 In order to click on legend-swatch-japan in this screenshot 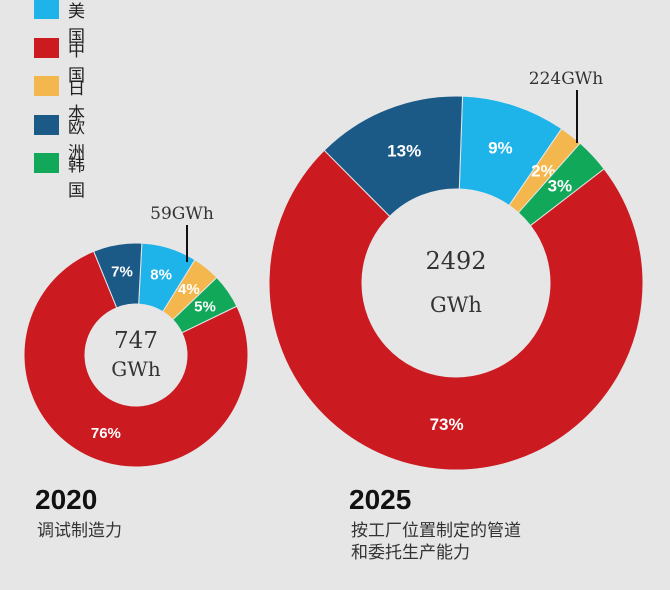, I will do `click(46, 86)`.